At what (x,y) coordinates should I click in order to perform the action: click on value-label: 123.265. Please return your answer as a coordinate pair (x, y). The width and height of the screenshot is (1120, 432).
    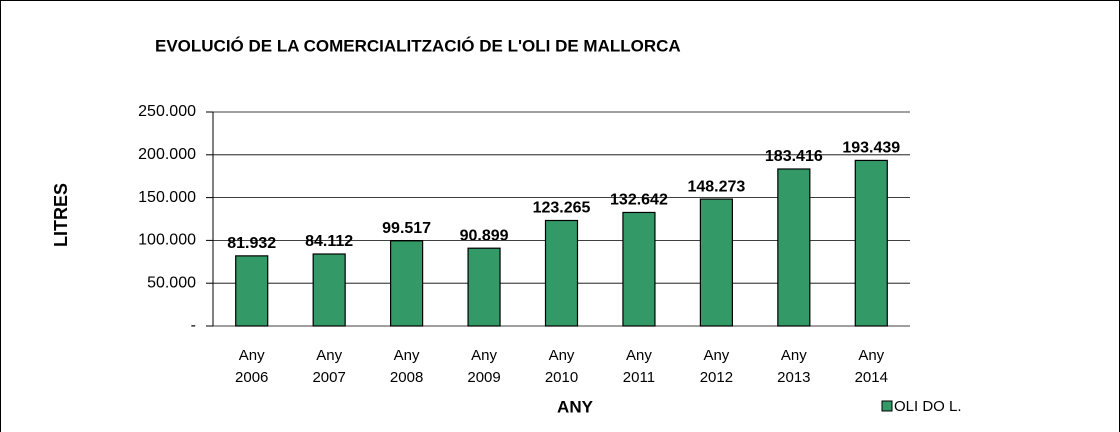
    Looking at the image, I should click on (562, 208).